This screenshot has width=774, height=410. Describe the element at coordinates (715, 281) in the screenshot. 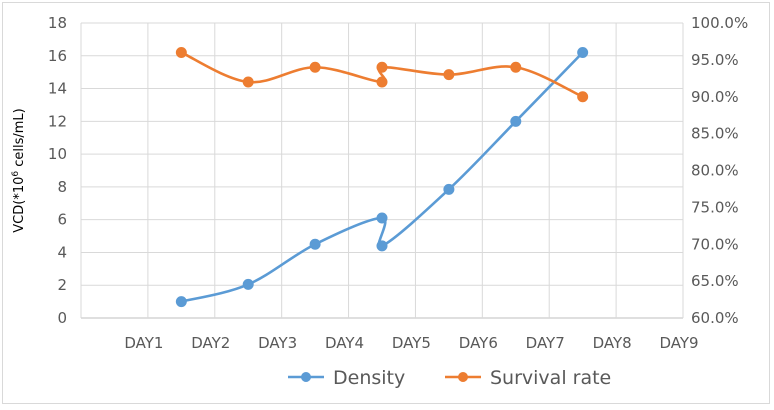

I see `y-right-tick-label: 65.0%` at that location.